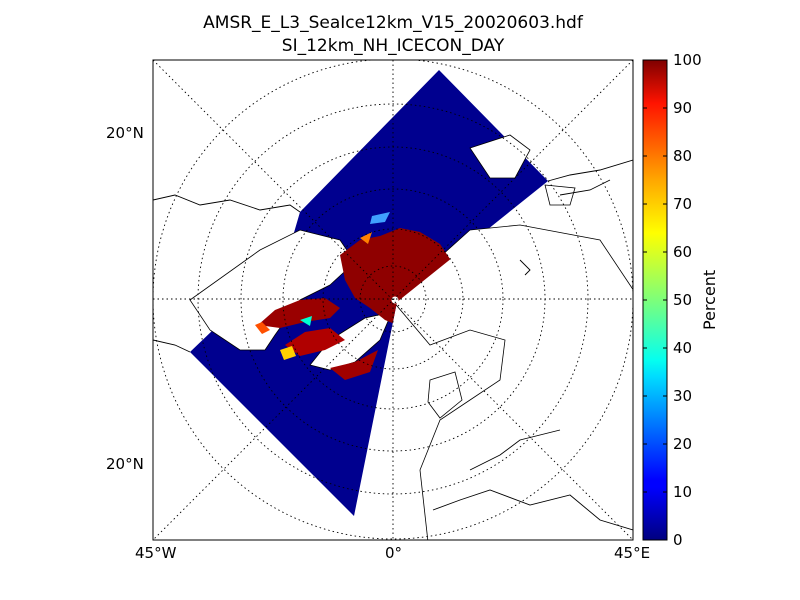 Image resolution: width=800 pixels, height=600 pixels. What do you see at coordinates (655, 300) in the screenshot?
I see `colorbar-ticks` at bounding box center [655, 300].